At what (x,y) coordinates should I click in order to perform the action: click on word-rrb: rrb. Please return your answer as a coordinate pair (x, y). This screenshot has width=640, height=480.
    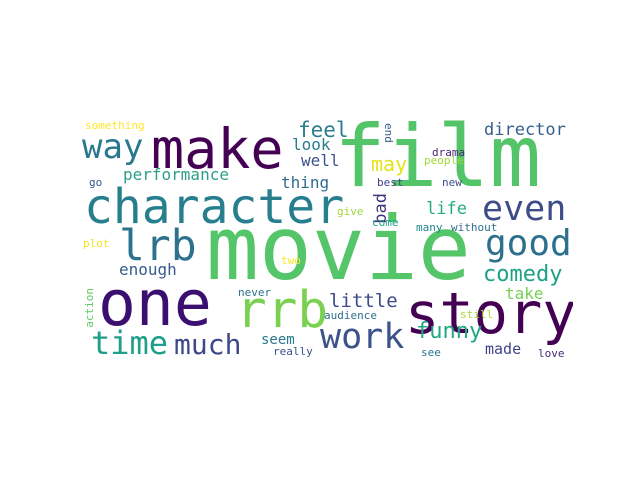
    Looking at the image, I should click on (282, 310).